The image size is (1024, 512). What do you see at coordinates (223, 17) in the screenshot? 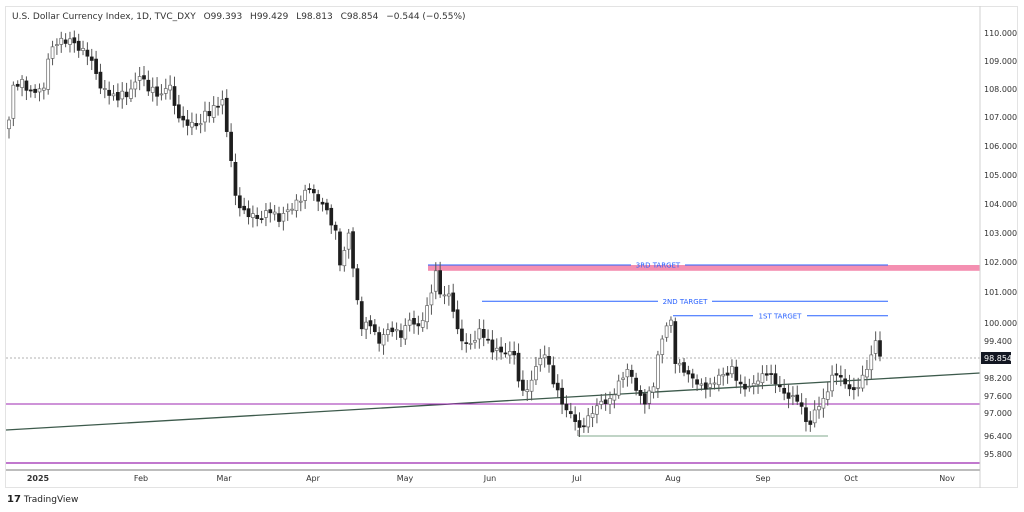
I see `open-value: O99.393` at bounding box center [223, 17].